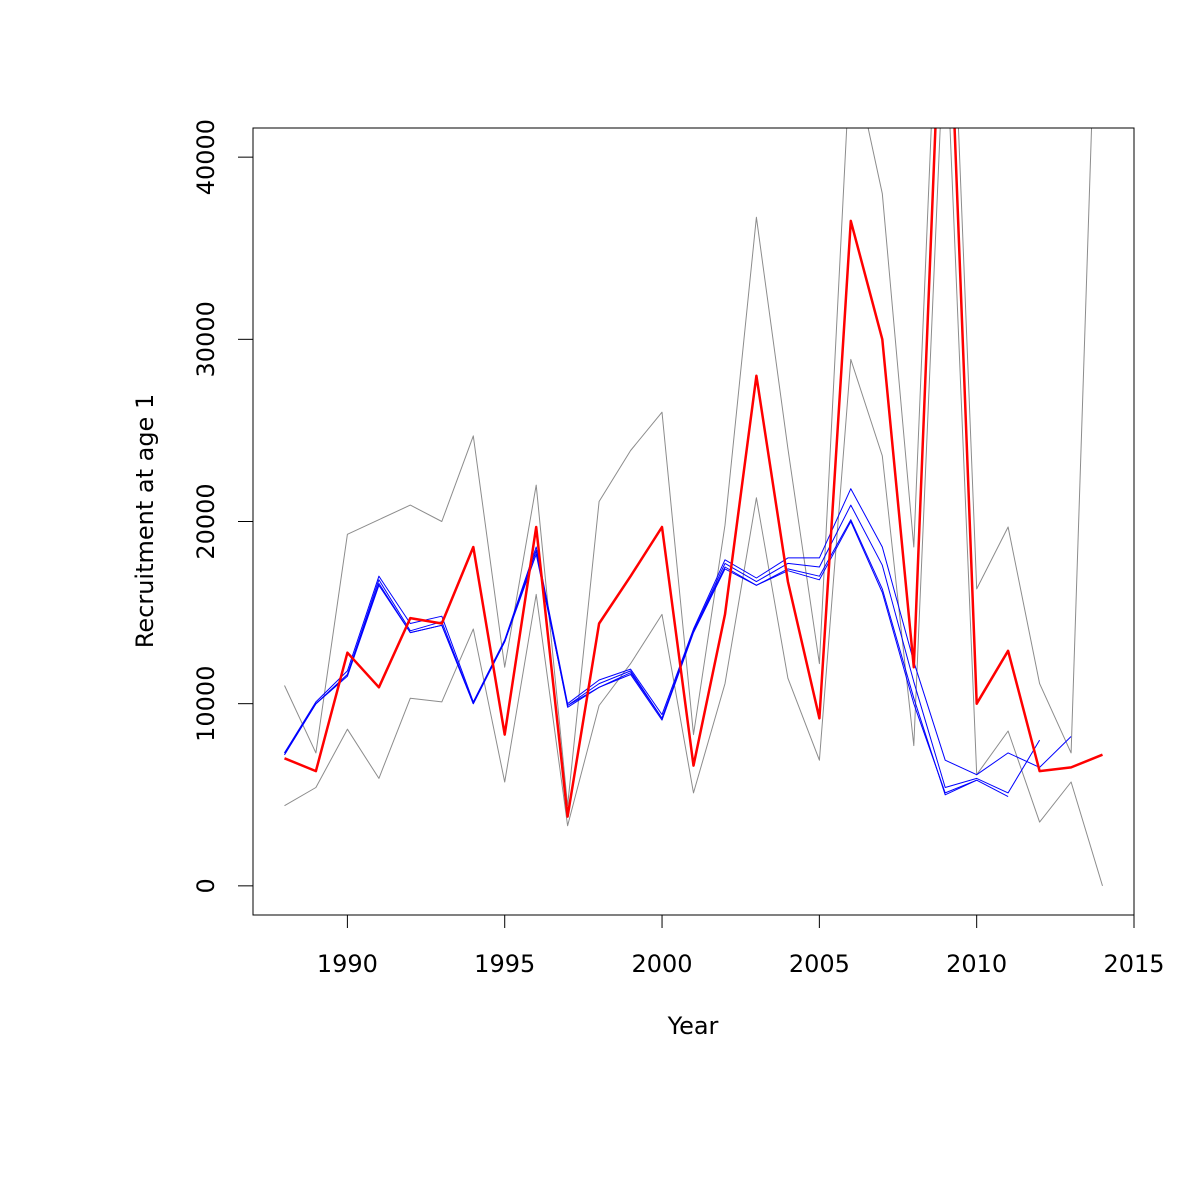  Describe the element at coordinates (1133, 964) in the screenshot. I see `x-tick-label: 2015` at that location.